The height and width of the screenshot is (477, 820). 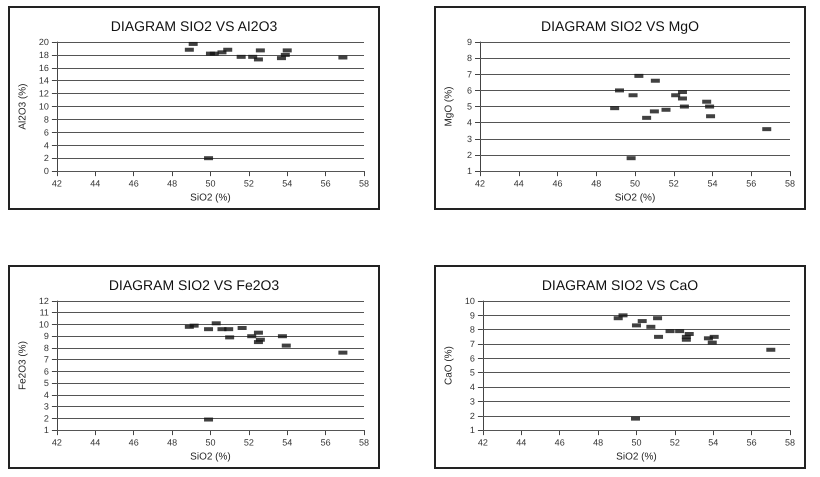 What do you see at coordinates (620, 26) in the screenshot?
I see `chart-title: DIAGRAM SIO2 VS MgO` at bounding box center [620, 26].